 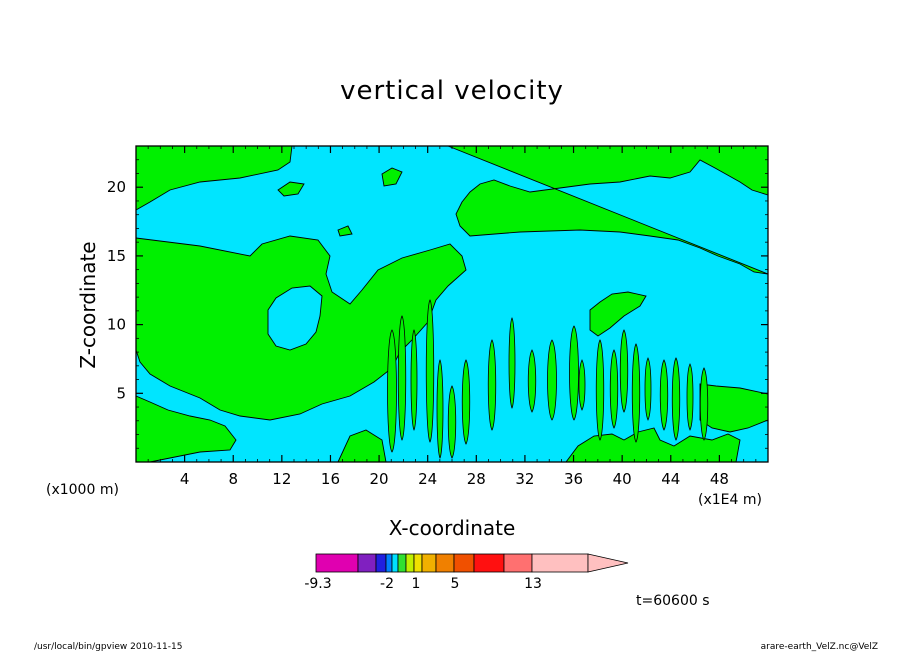 What do you see at coordinates (416, 584) in the screenshot?
I see `colorbar-label: 1` at bounding box center [416, 584].